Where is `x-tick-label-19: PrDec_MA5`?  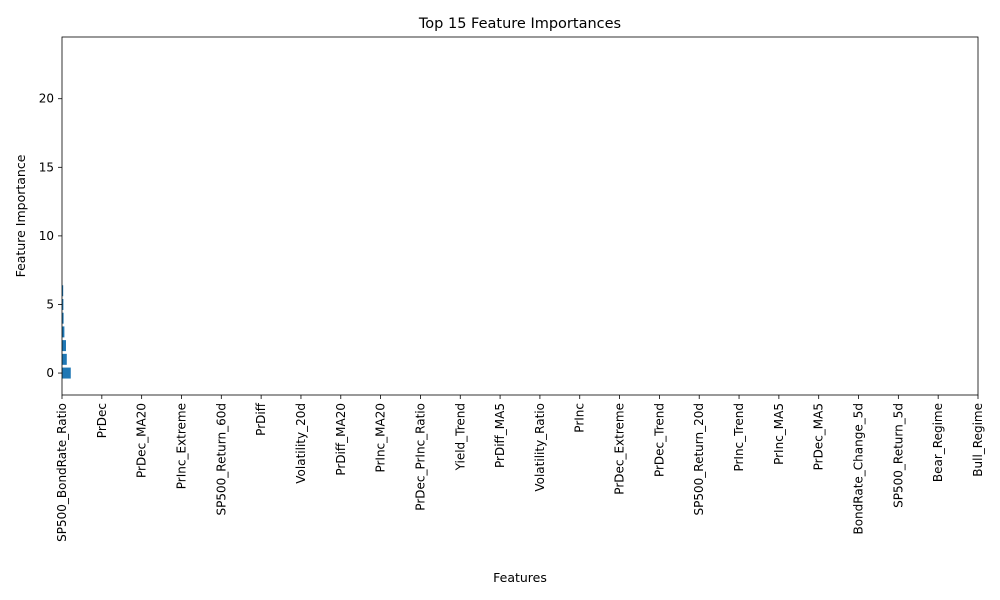 x-tick-label-19: PrDec_MA5 is located at coordinates (819, 436).